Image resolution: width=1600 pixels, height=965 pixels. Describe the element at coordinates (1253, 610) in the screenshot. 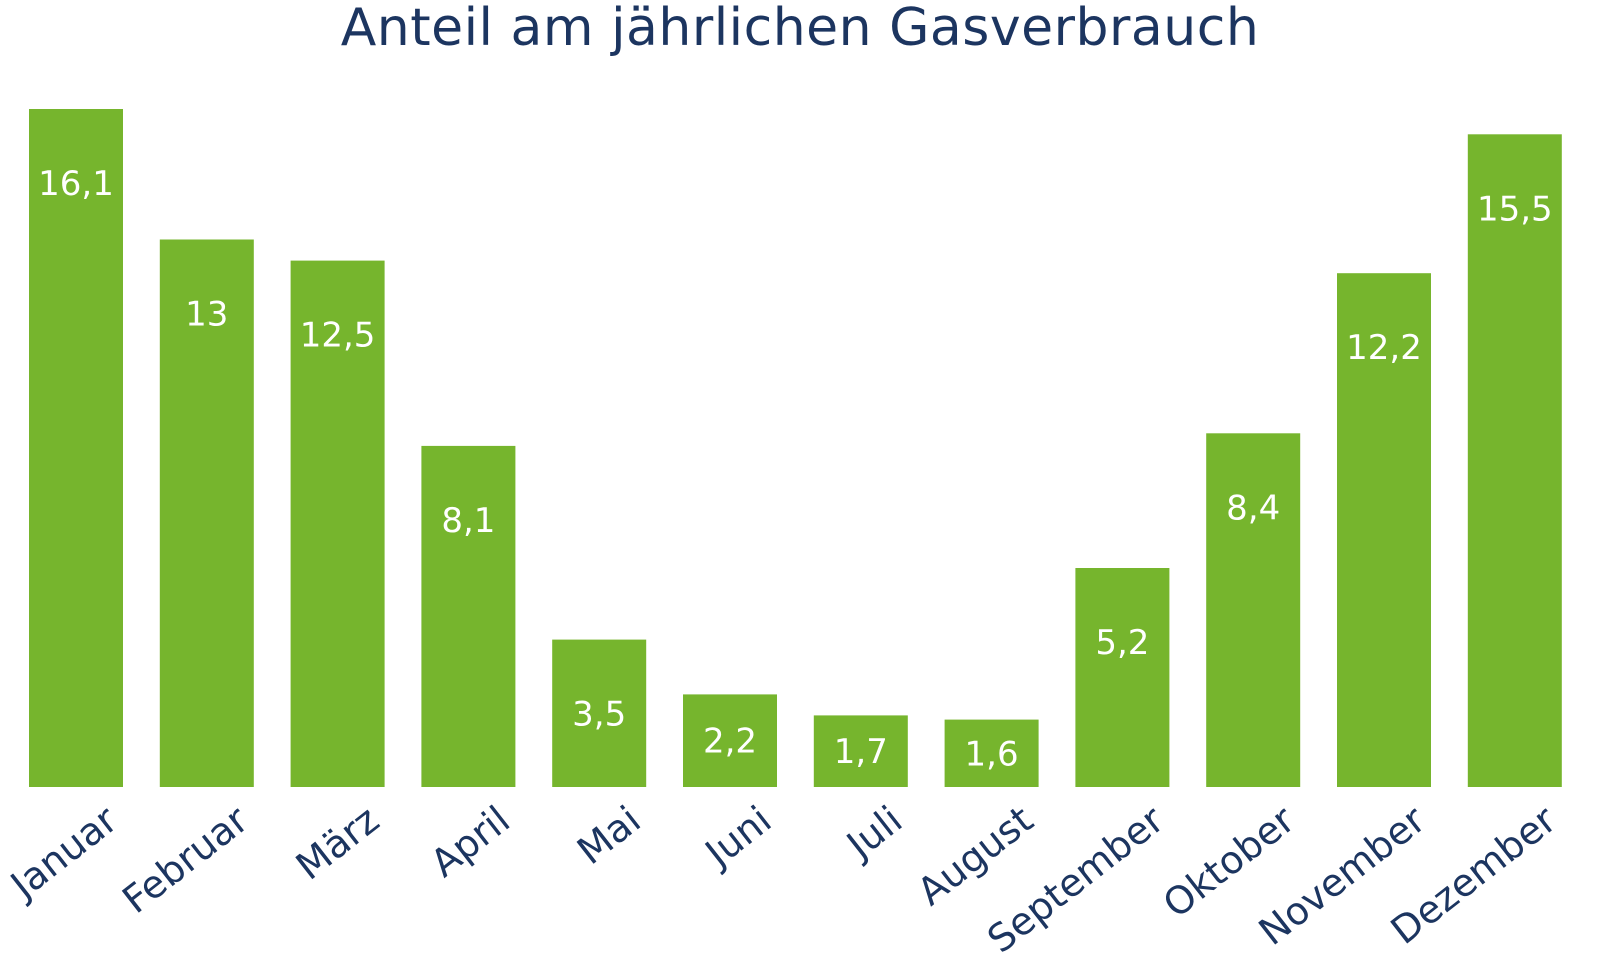

I see `bar-oktober` at that location.